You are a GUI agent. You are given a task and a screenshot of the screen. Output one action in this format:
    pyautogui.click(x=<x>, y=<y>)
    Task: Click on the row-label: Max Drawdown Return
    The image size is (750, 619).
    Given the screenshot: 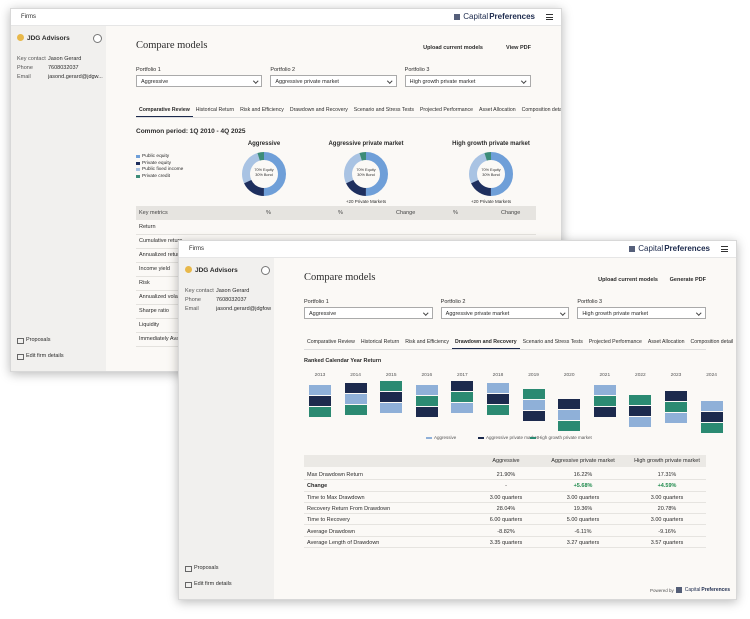 What is the action you would take?
    pyautogui.click(x=335, y=475)
    